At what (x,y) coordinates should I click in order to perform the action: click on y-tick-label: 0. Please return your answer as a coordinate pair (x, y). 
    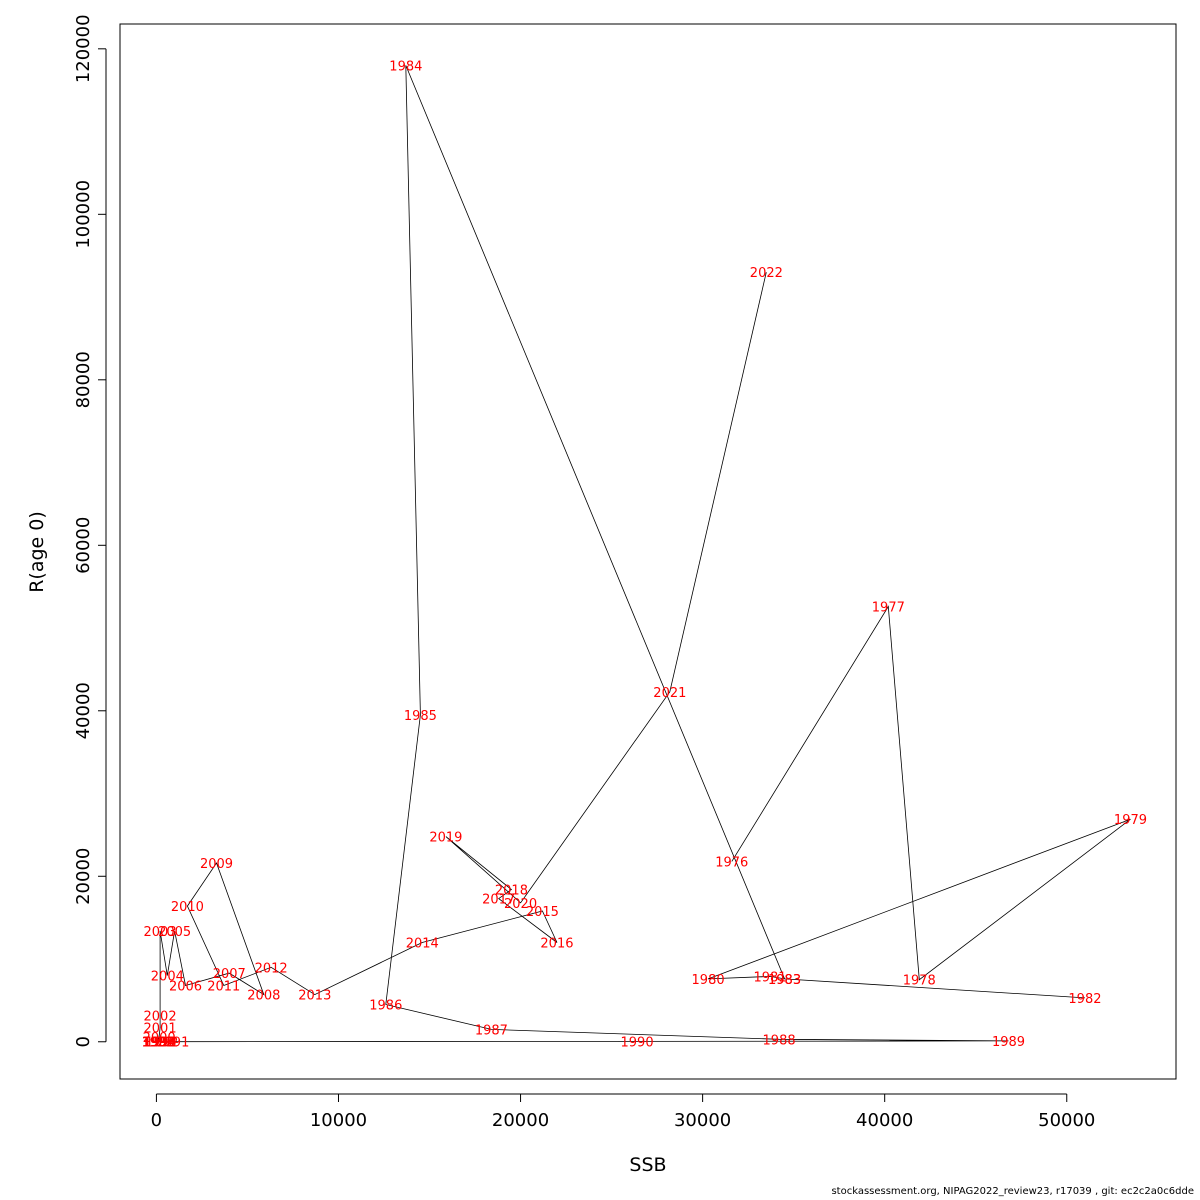
    Looking at the image, I should click on (83, 1041).